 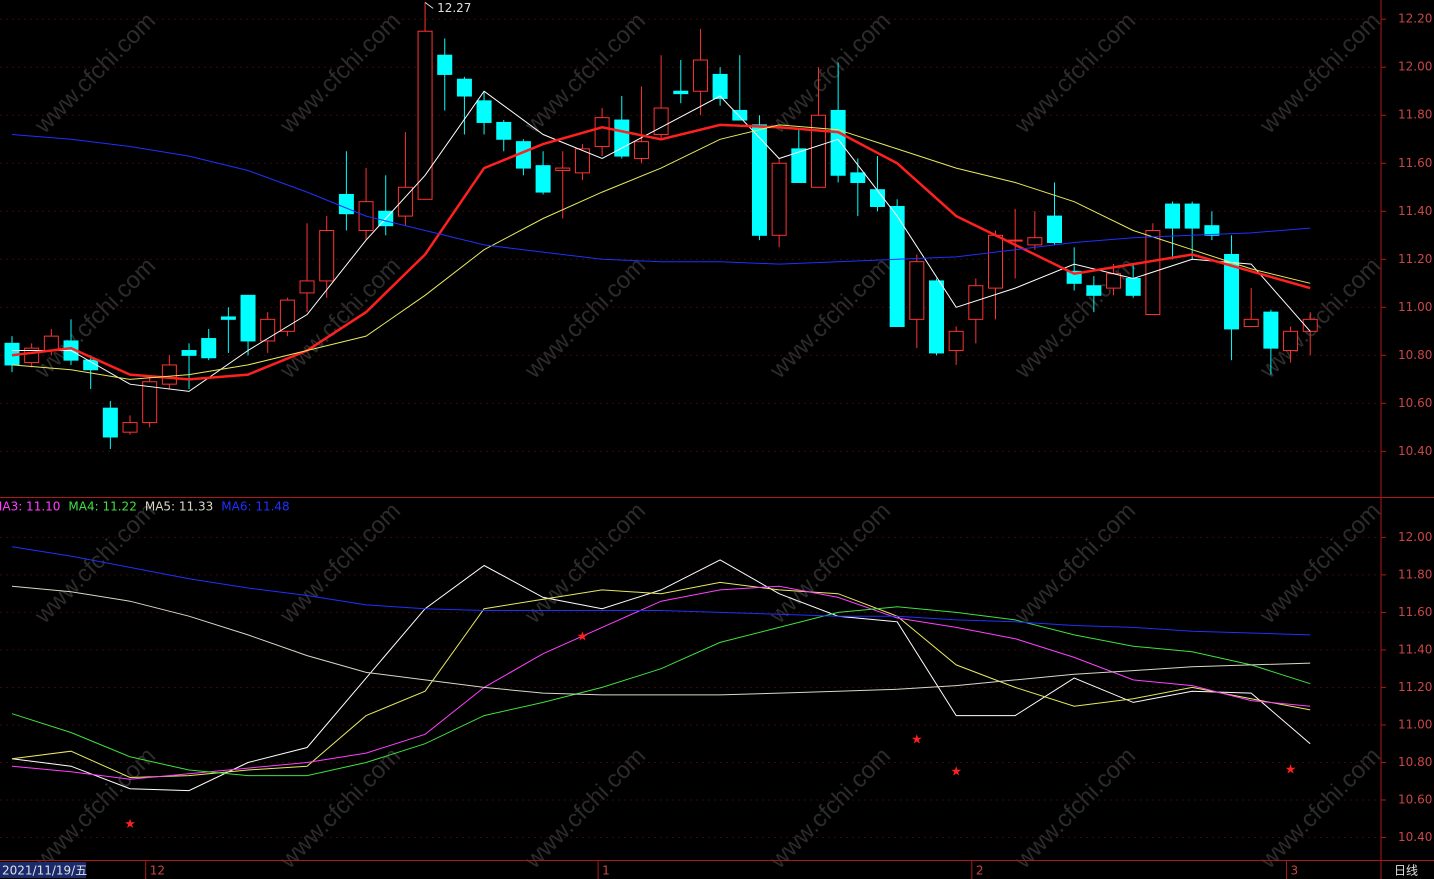 What do you see at coordinates (157, 871) in the screenshot?
I see `x-tick-label: 12` at bounding box center [157, 871].